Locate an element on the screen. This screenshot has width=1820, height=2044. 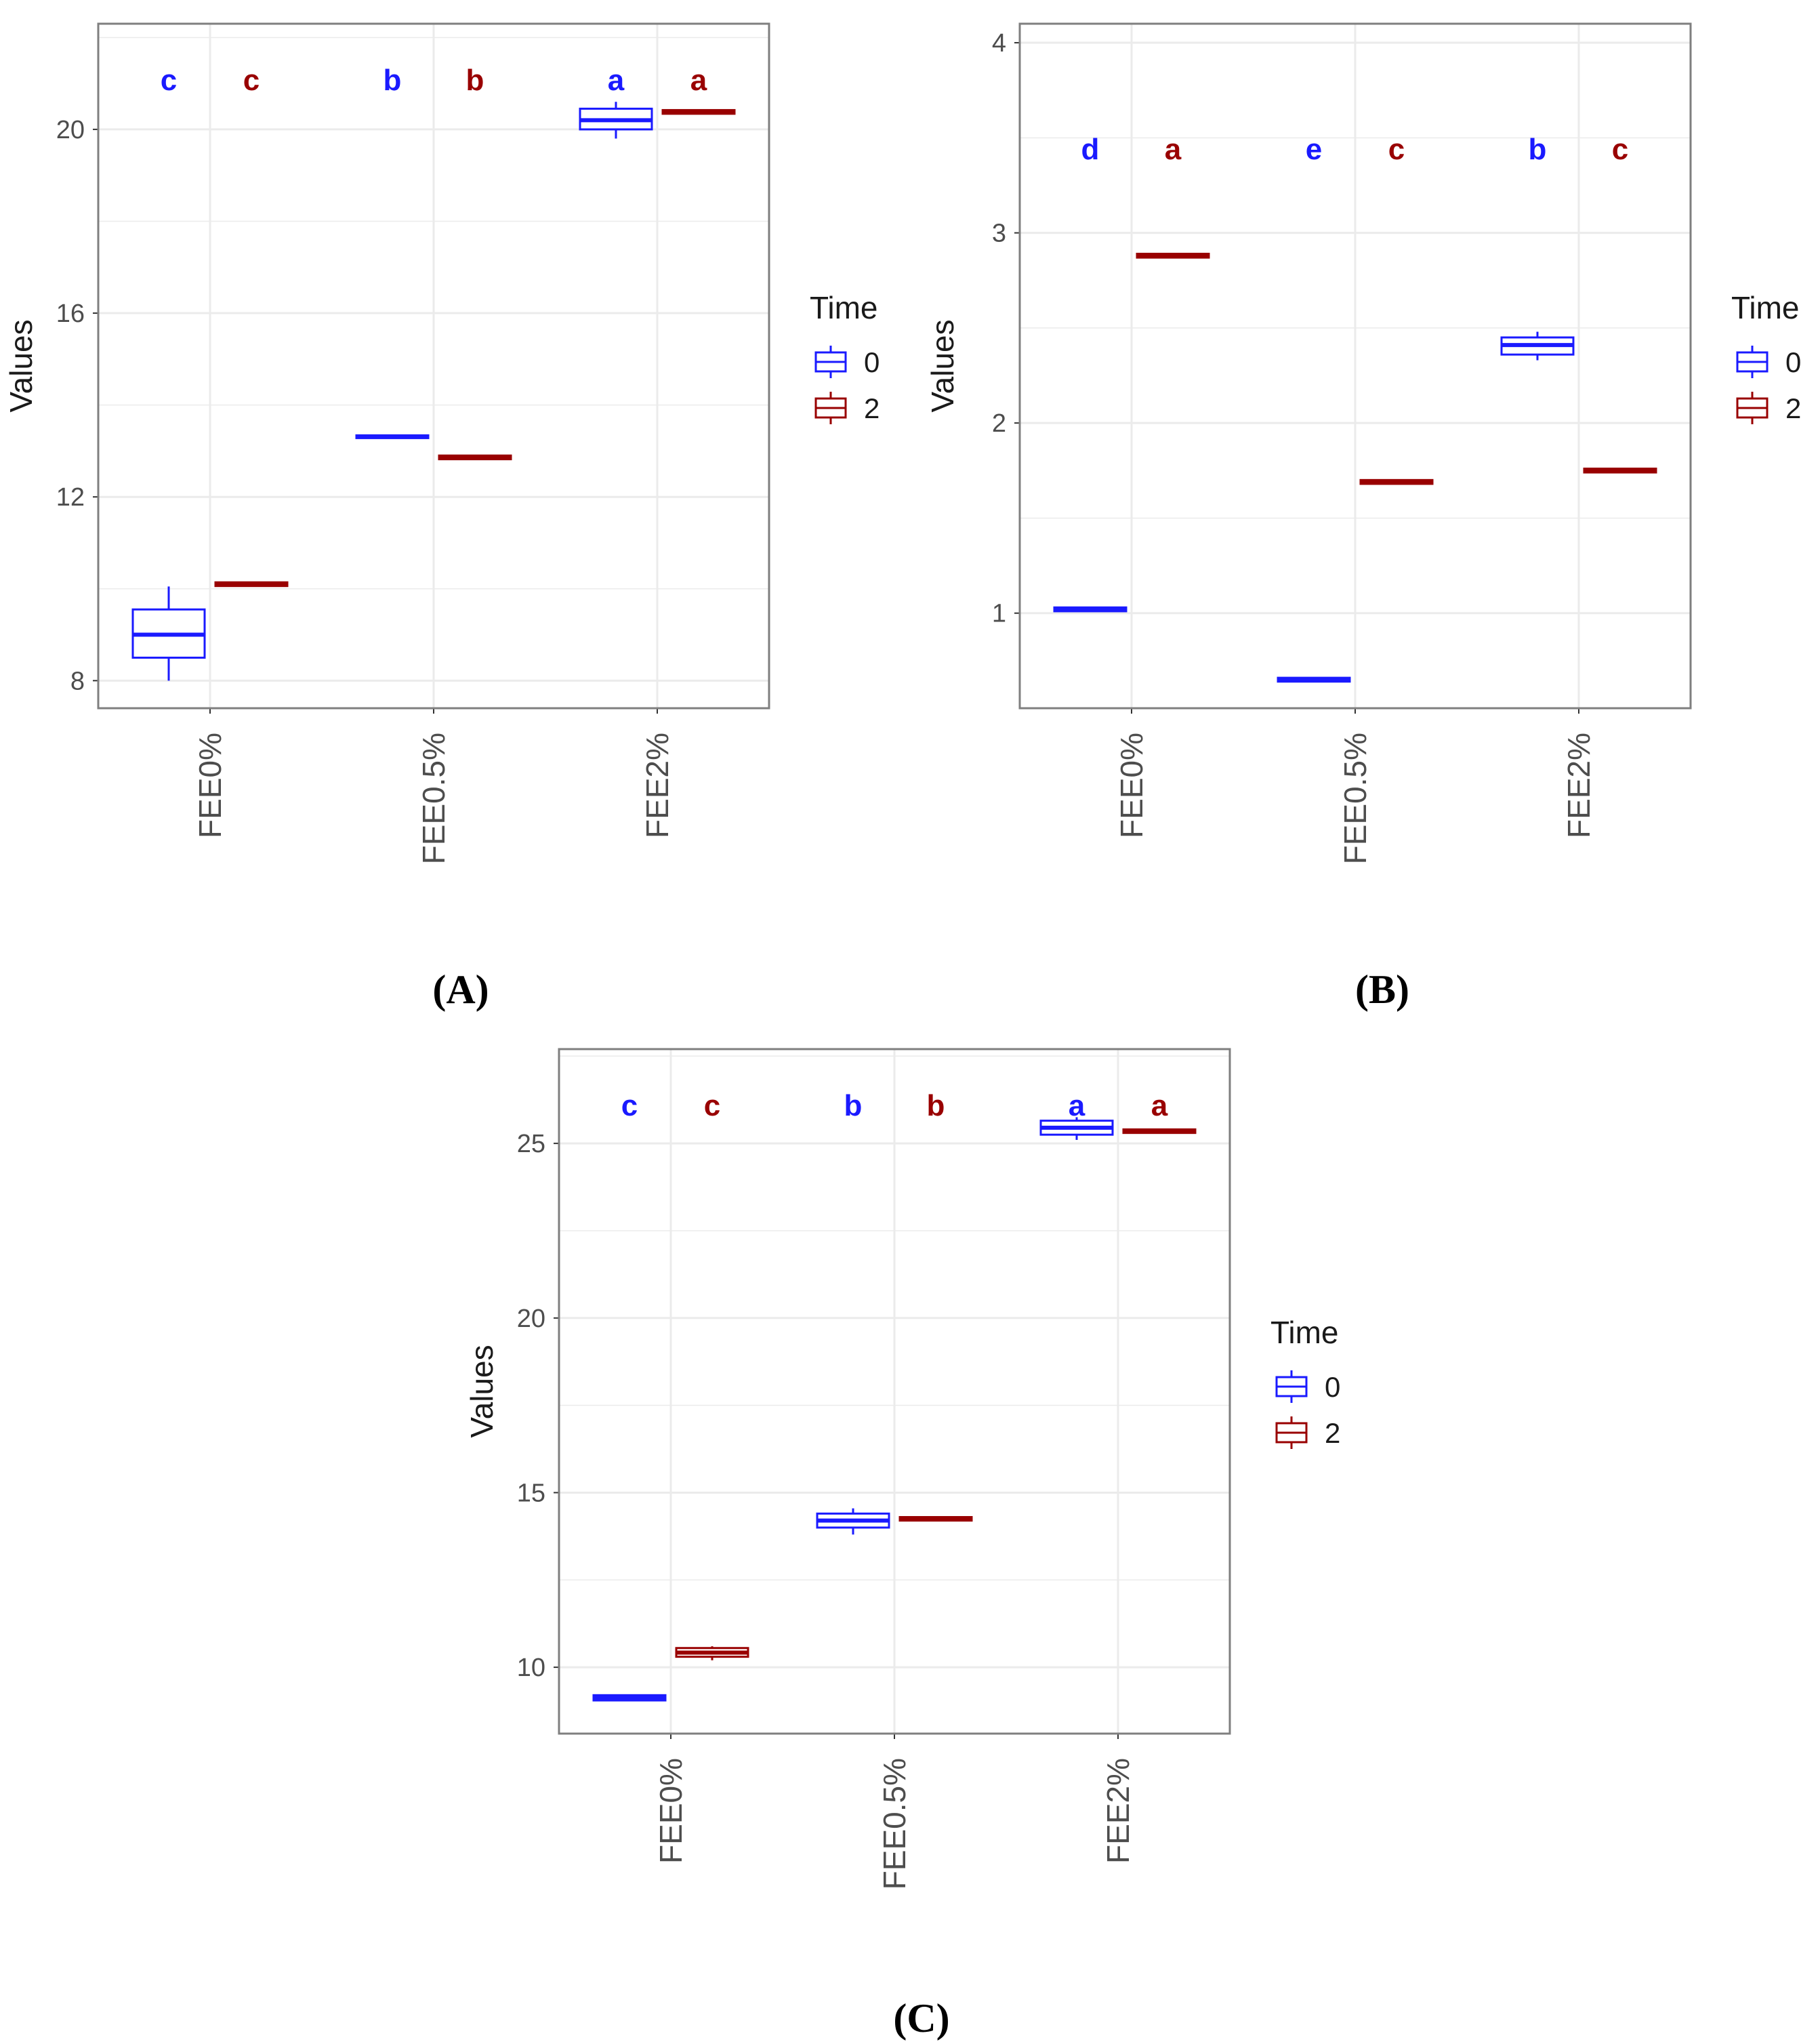
significance-letter: d is located at coordinates (1090, 149).